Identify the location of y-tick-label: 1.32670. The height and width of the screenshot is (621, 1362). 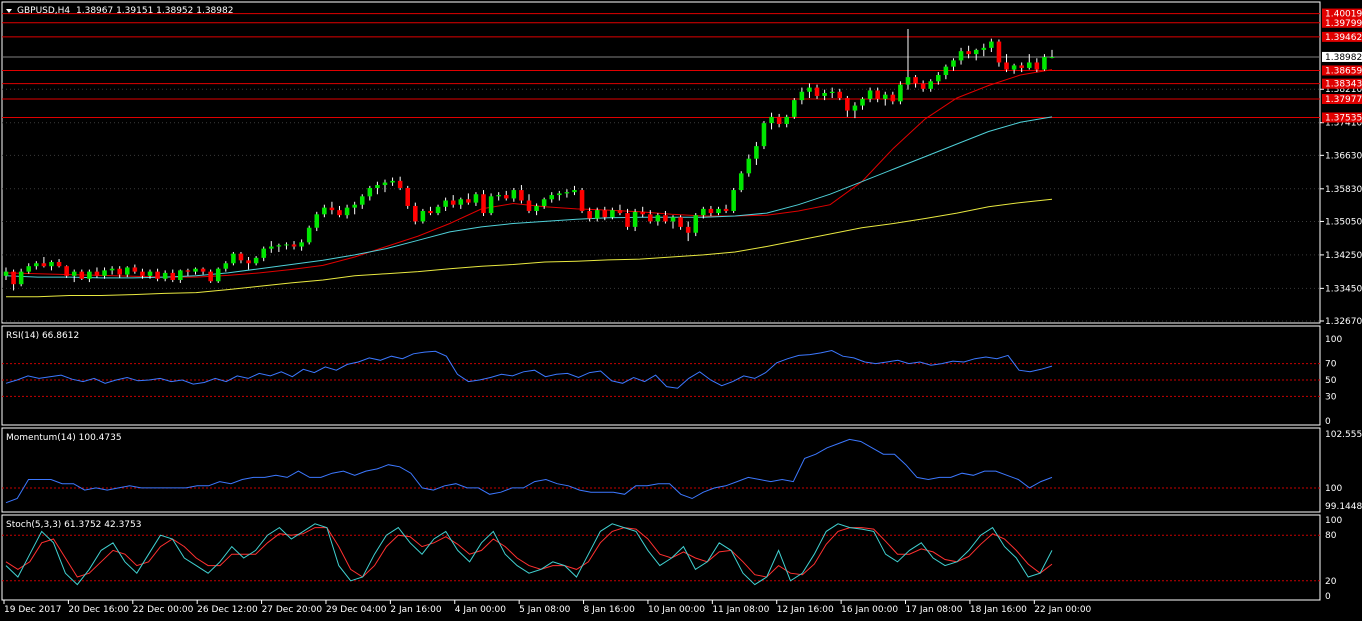
(1343, 322).